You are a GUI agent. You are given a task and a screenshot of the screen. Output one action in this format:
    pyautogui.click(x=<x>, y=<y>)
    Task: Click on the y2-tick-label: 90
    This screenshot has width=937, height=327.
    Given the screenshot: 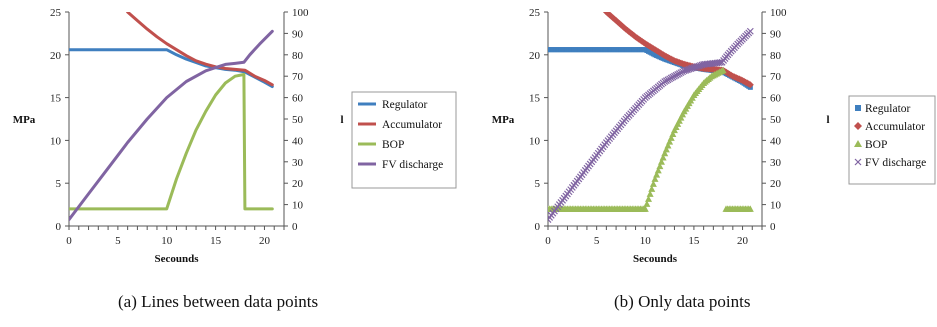 What is the action you would take?
    pyautogui.click(x=298, y=34)
    